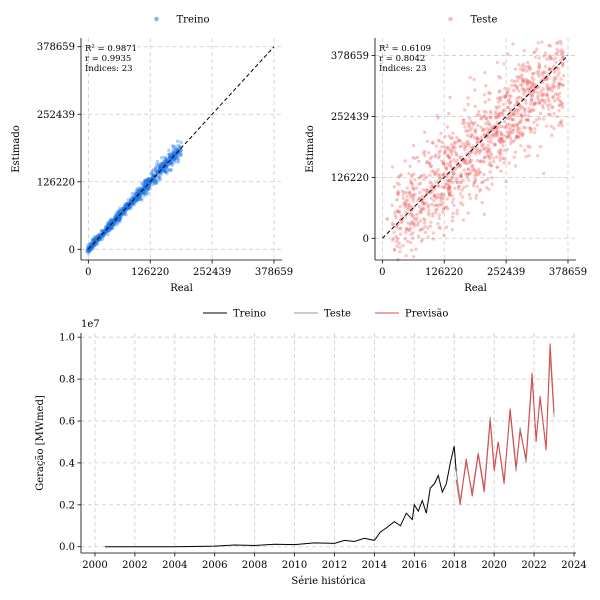 Image resolution: width=600 pixels, height=600 pixels. What do you see at coordinates (475, 150) in the screenshot?
I see `scatter-points` at bounding box center [475, 150].